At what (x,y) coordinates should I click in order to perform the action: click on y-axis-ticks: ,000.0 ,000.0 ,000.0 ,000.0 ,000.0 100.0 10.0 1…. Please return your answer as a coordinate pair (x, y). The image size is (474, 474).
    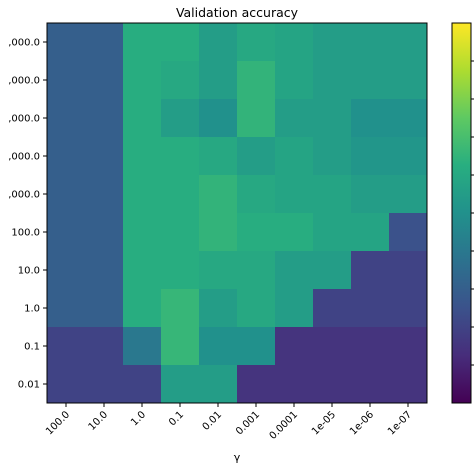
    Looking at the image, I should click on (27, 214).